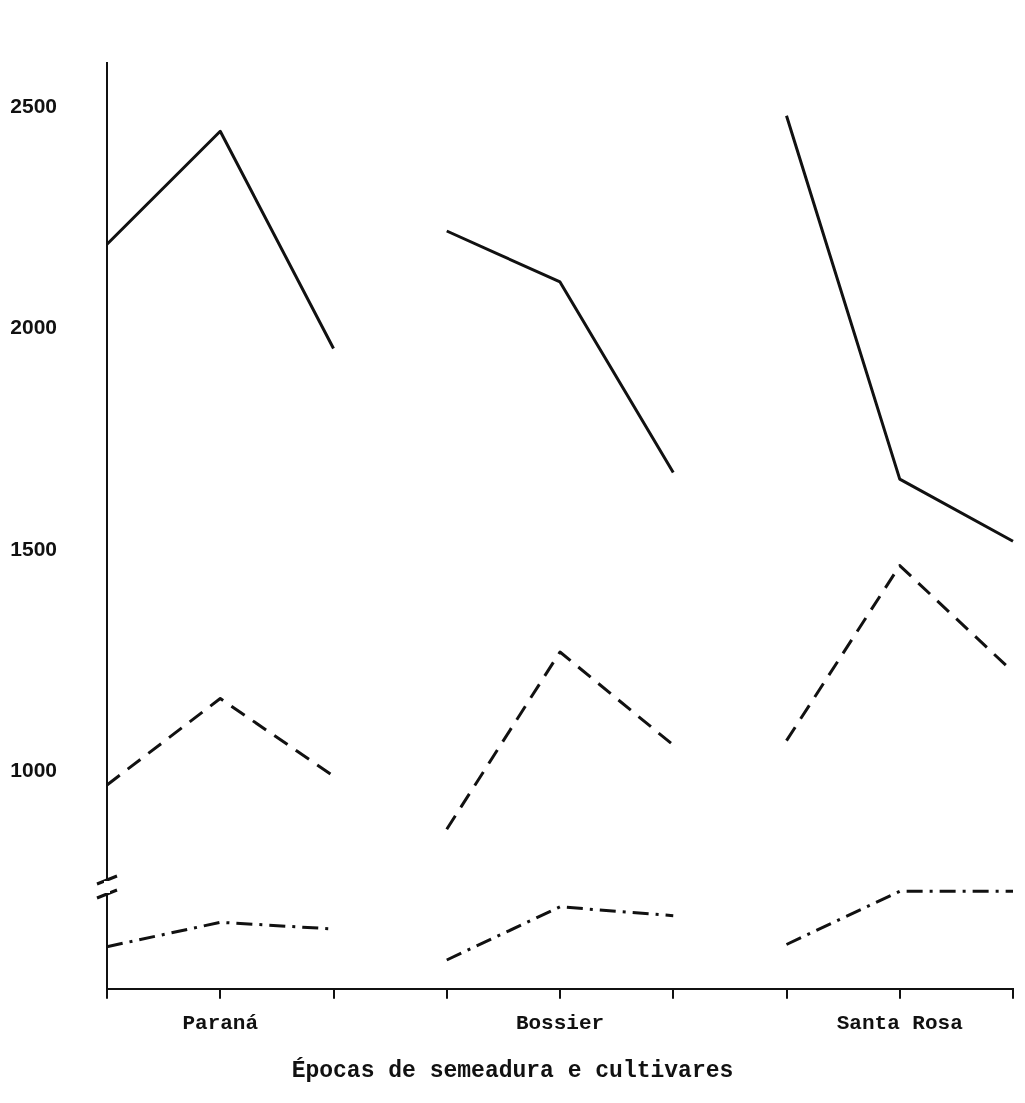 The height and width of the screenshot is (1103, 1025). I want to click on y-tick-label: 1000, so click(33, 770).